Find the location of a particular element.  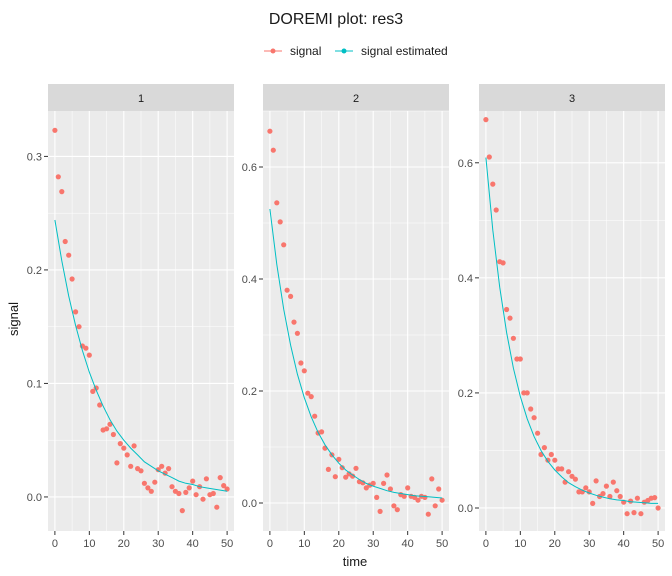

x-tick-label: 50 is located at coordinates (442, 544).